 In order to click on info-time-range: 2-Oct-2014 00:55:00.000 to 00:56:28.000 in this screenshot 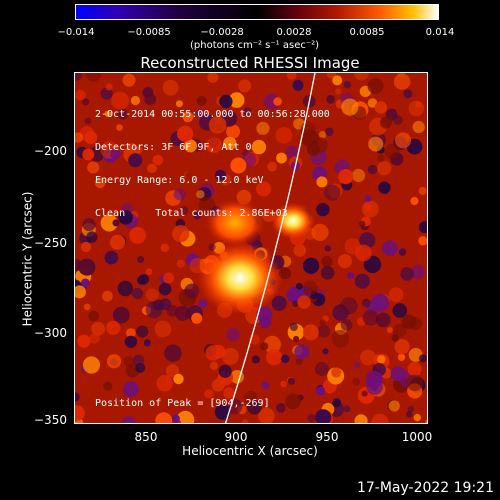, I will do `click(212, 114)`.